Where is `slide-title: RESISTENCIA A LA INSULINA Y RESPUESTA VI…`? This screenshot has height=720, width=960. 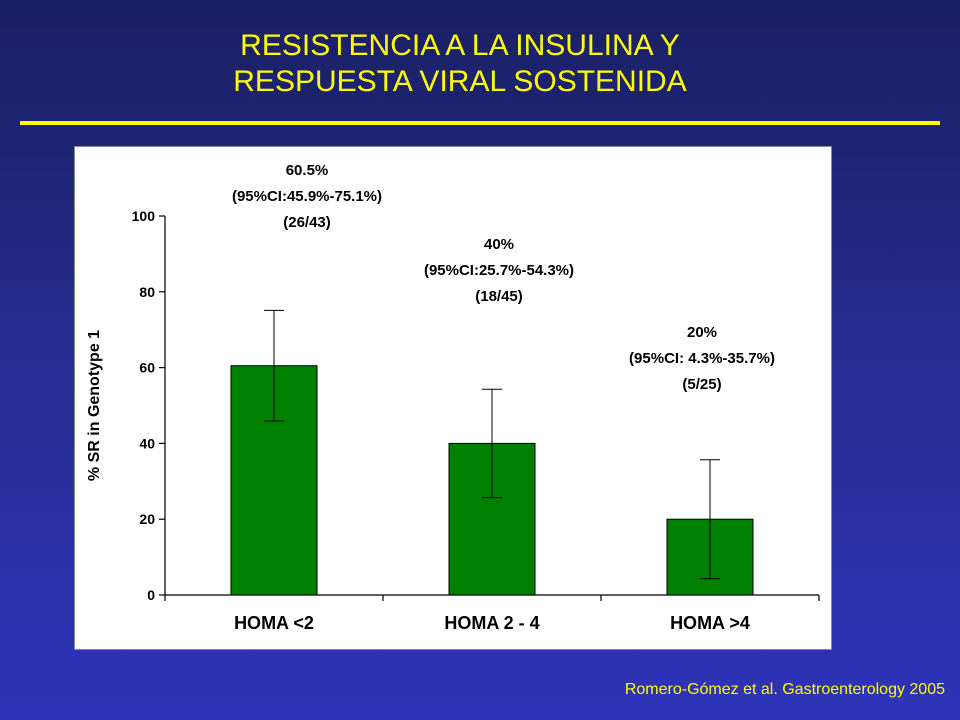
slide-title: RESISTENCIA A LA INSULINA Y RESPUESTA VI… is located at coordinates (460, 64).